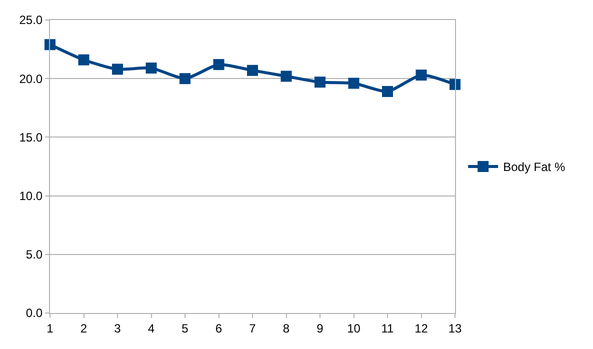  I want to click on x-tick-label: 8, so click(286, 328).